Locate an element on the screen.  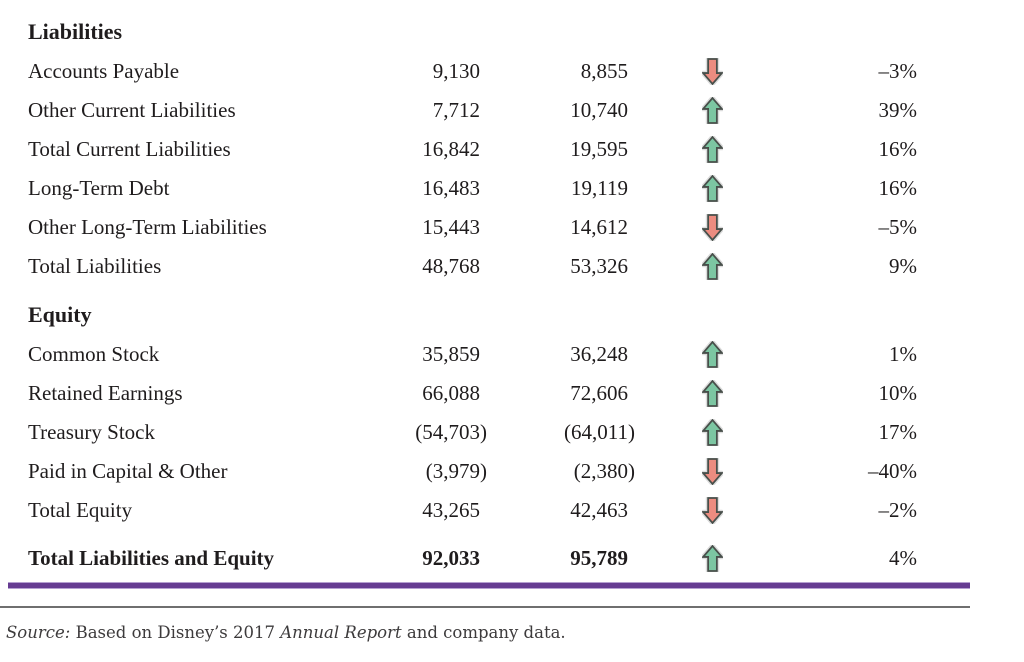
value-2016: 92,033 is located at coordinates (451, 557).